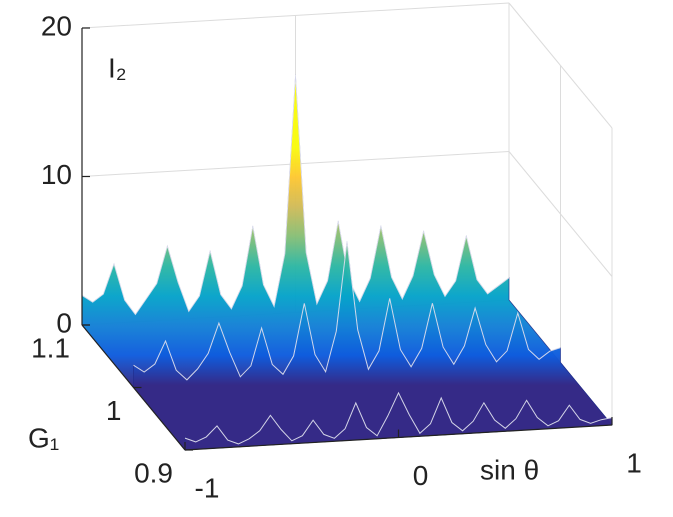 The width and height of the screenshot is (673, 517). I want to click on z-tick-label: 10, so click(56, 174).